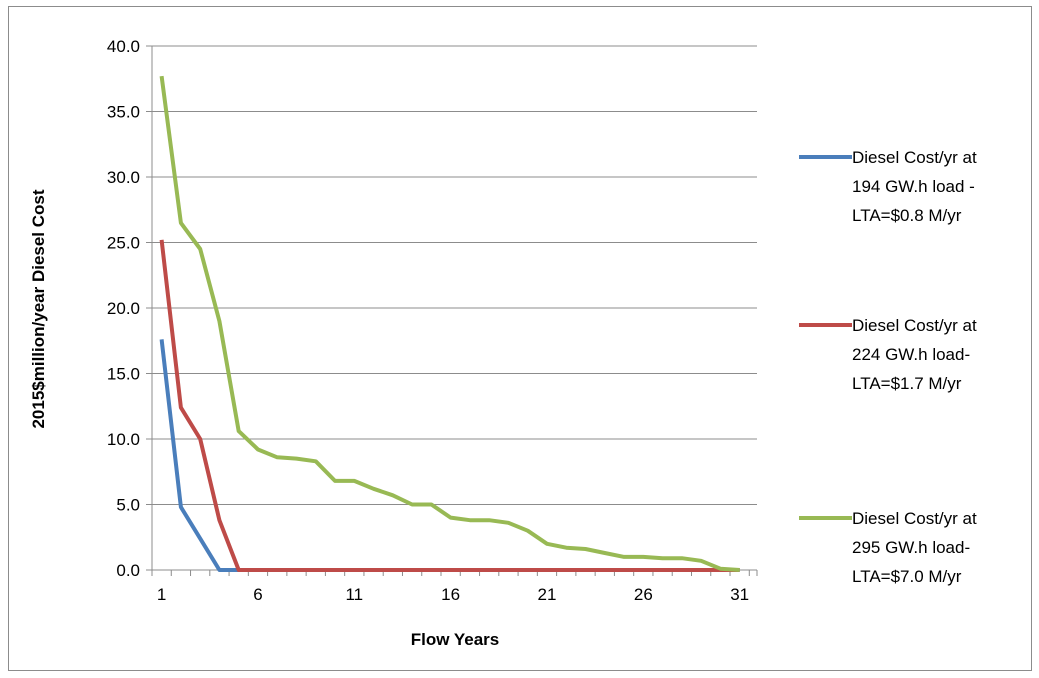 Image resolution: width=1039 pixels, height=678 pixels. Describe the element at coordinates (907, 576) in the screenshot. I see `legend-label-3-line-3: LTA=$7.0 M/yr` at that location.